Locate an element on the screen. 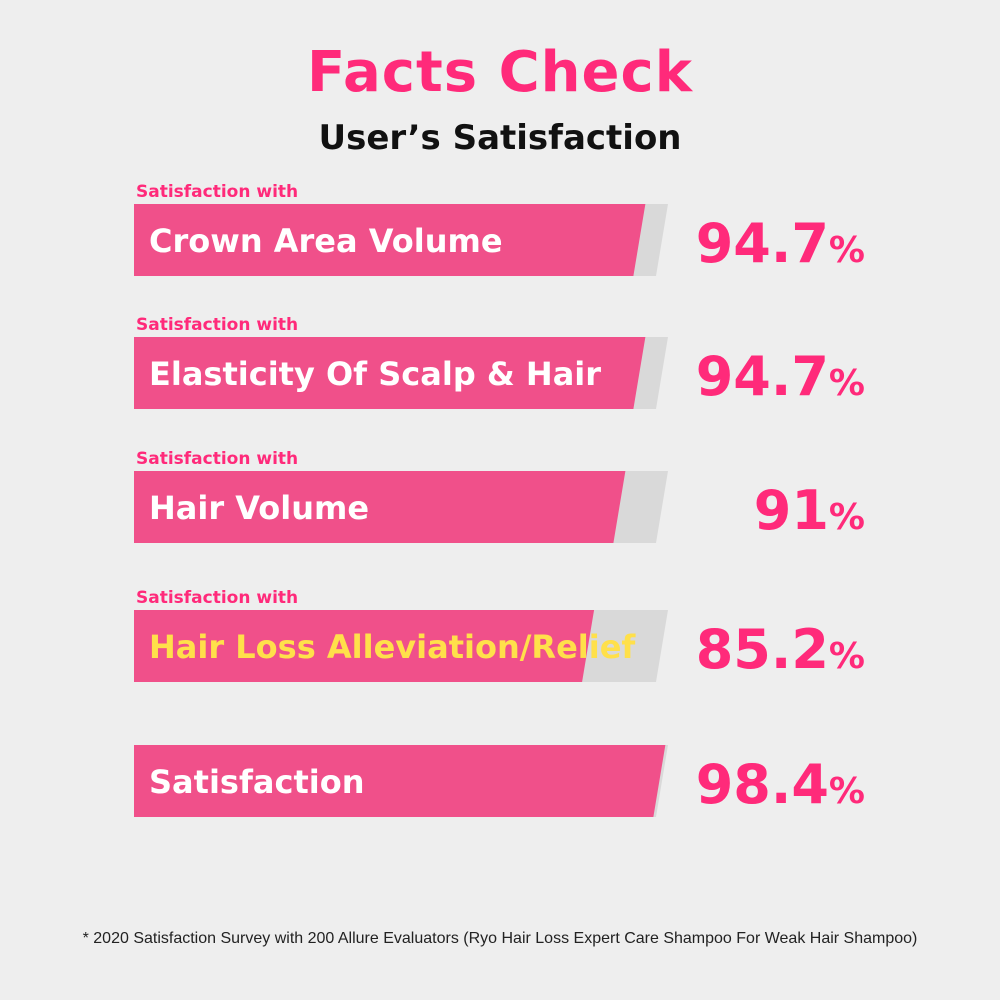 Image resolution: width=1000 pixels, height=1000 pixels. bar-value-label: 91% is located at coordinates (809, 510).